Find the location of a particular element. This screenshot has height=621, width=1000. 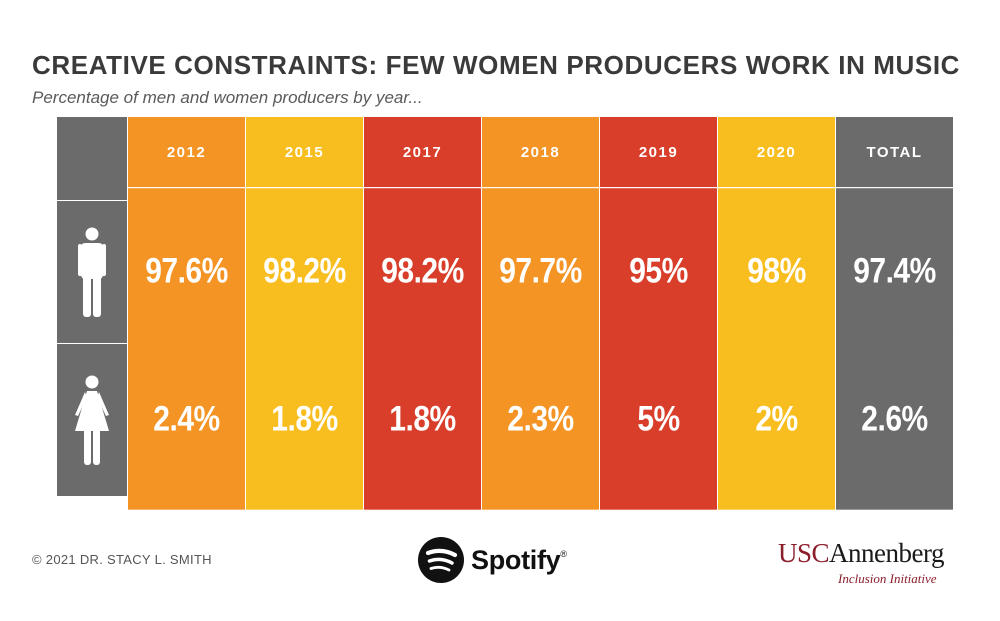

column-header: 2017 is located at coordinates (422, 158).